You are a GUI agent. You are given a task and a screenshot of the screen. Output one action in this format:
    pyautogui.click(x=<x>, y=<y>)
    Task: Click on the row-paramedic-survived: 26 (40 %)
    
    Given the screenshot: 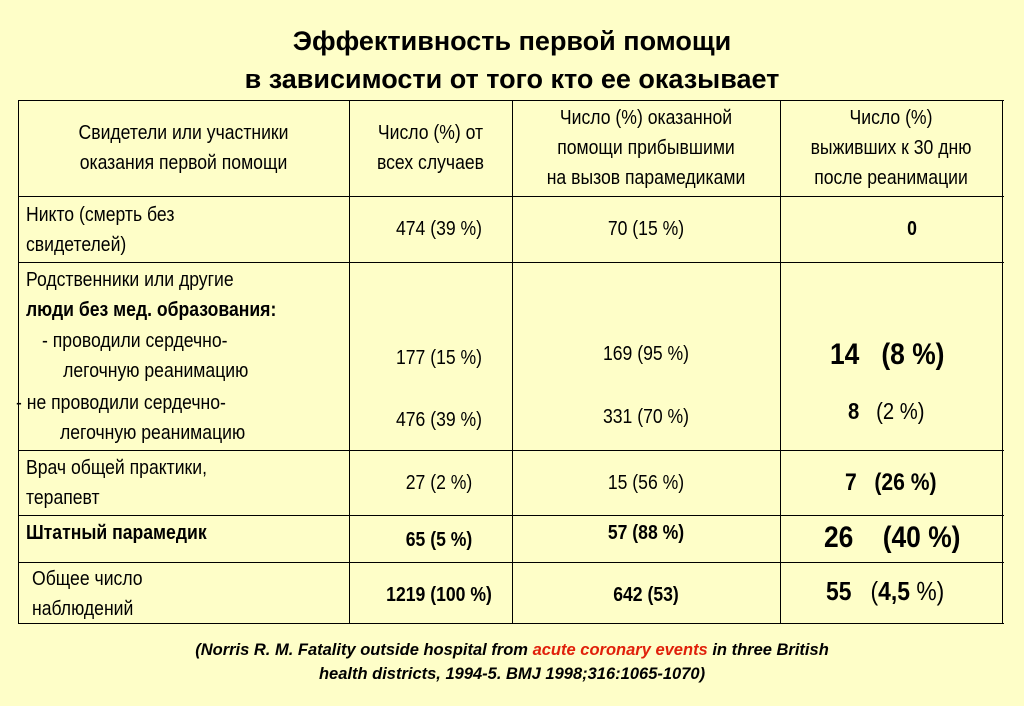 What is the action you would take?
    pyautogui.click(x=892, y=538)
    